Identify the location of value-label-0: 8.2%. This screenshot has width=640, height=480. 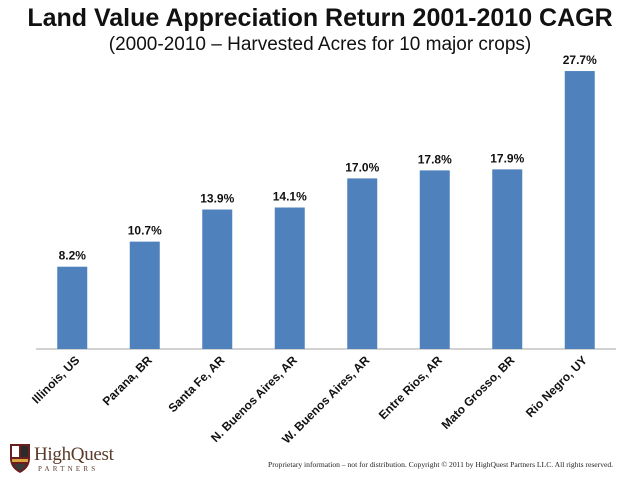
(73, 256).